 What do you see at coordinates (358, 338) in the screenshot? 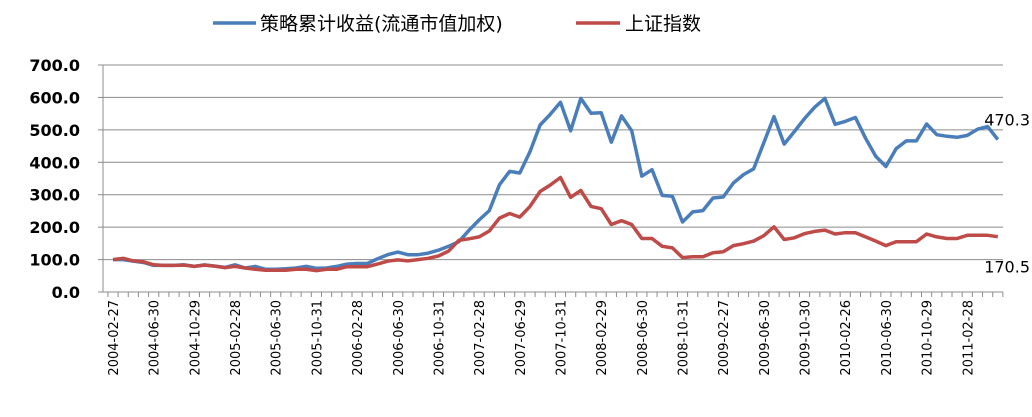
I see `x-tick-label: 2006-02-28` at bounding box center [358, 338].